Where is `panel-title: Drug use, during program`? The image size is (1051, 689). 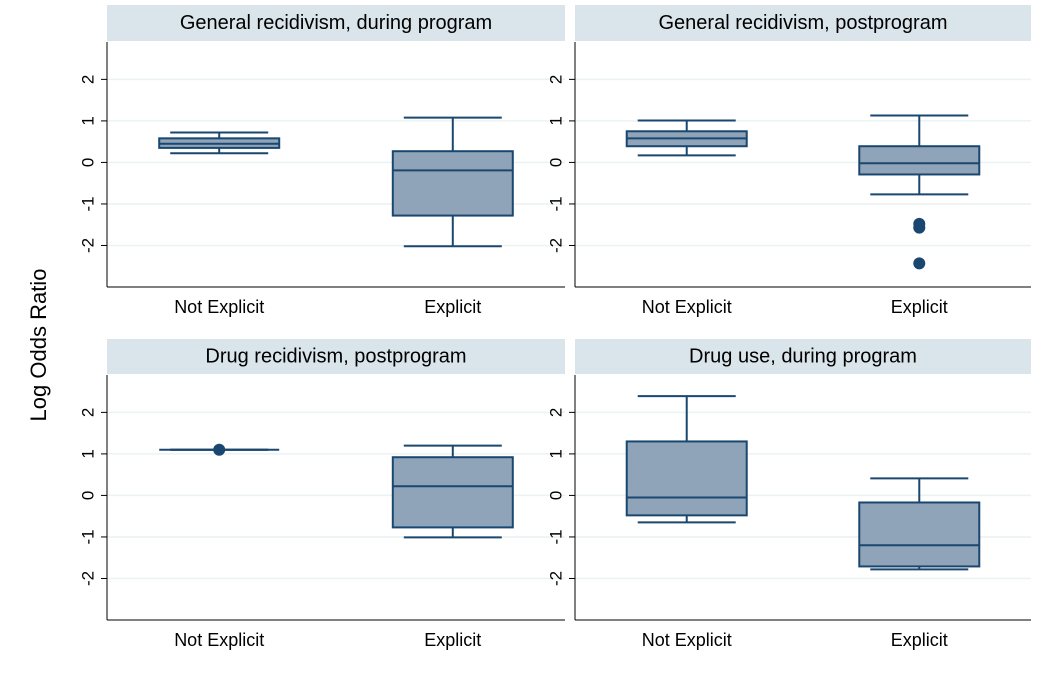 panel-title: Drug use, during program is located at coordinates (803, 356).